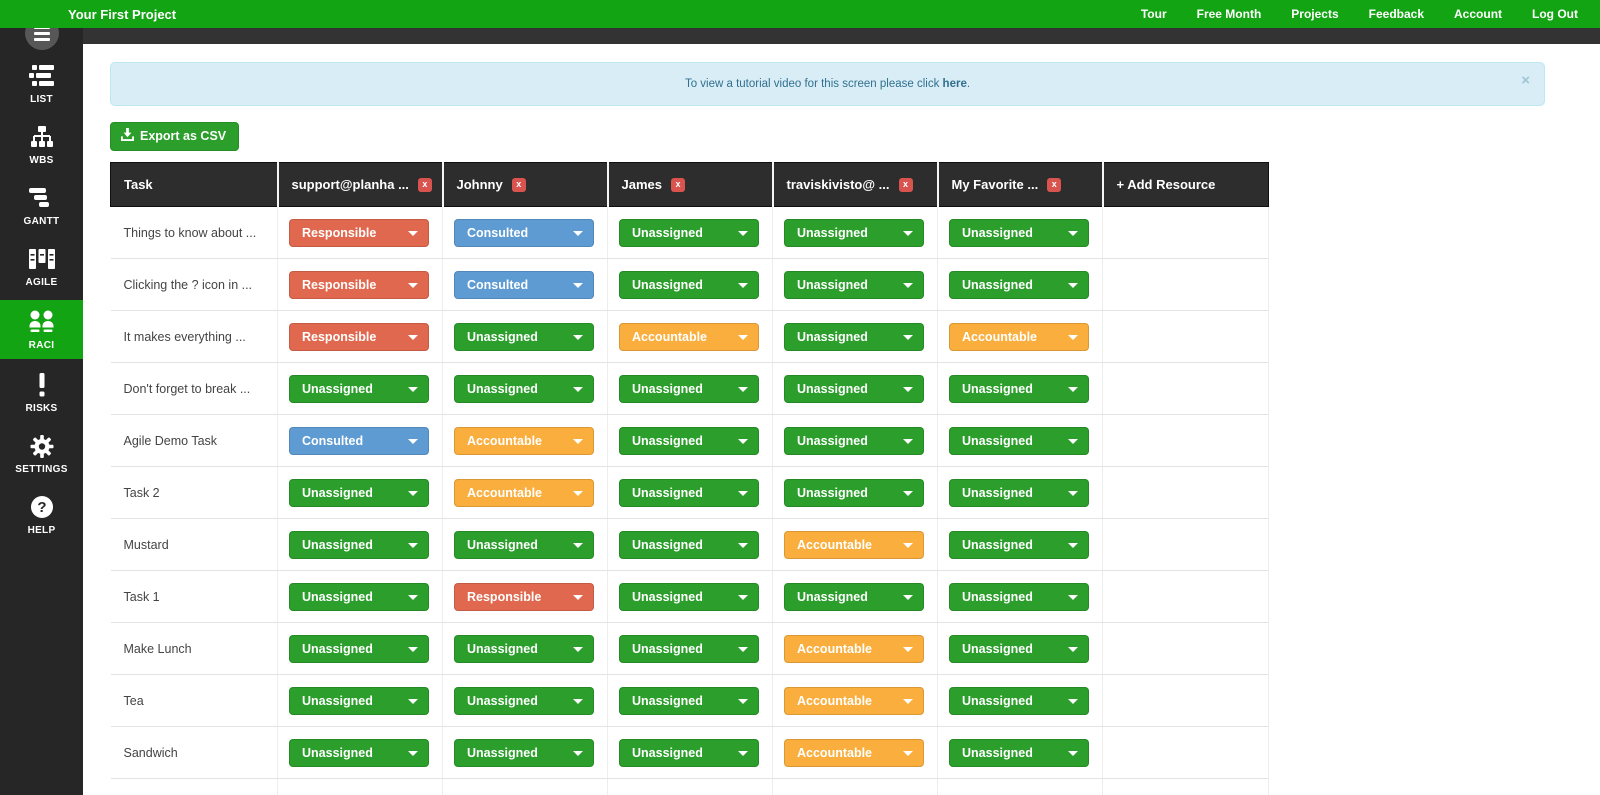  I want to click on raci-cell: Accountable, so click(525, 440).